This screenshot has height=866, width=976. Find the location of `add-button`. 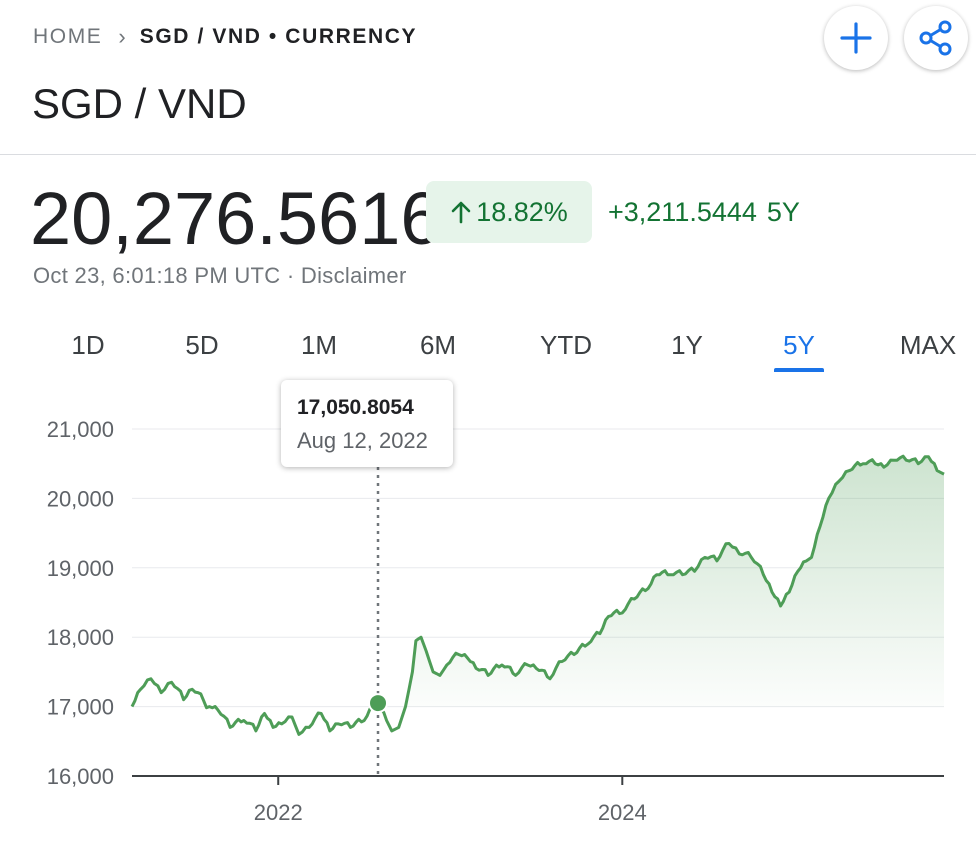

add-button is located at coordinates (856, 38).